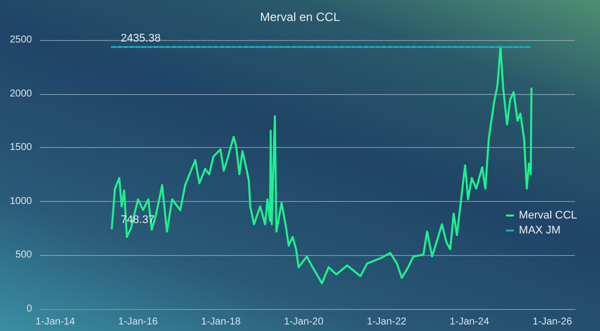 Image resolution: width=600 pixels, height=331 pixels. What do you see at coordinates (21, 148) in the screenshot?
I see `y-tick-label: 1500` at bounding box center [21, 148].